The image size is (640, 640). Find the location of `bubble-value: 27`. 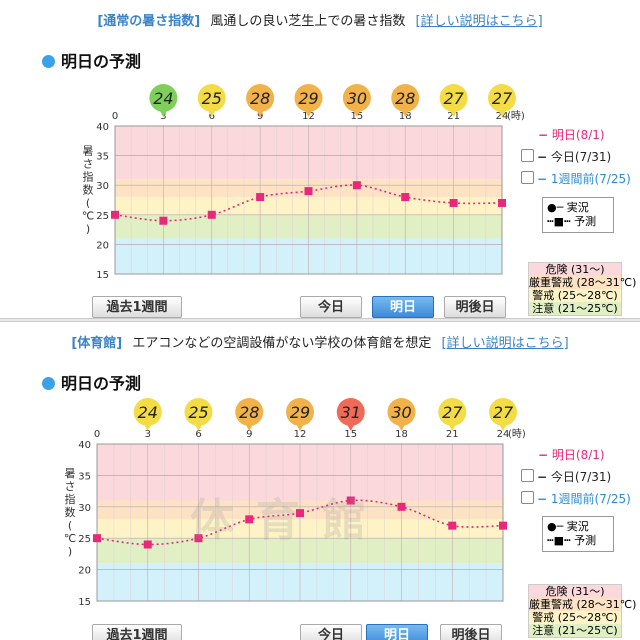

bubble-value: 27 is located at coordinates (502, 98).